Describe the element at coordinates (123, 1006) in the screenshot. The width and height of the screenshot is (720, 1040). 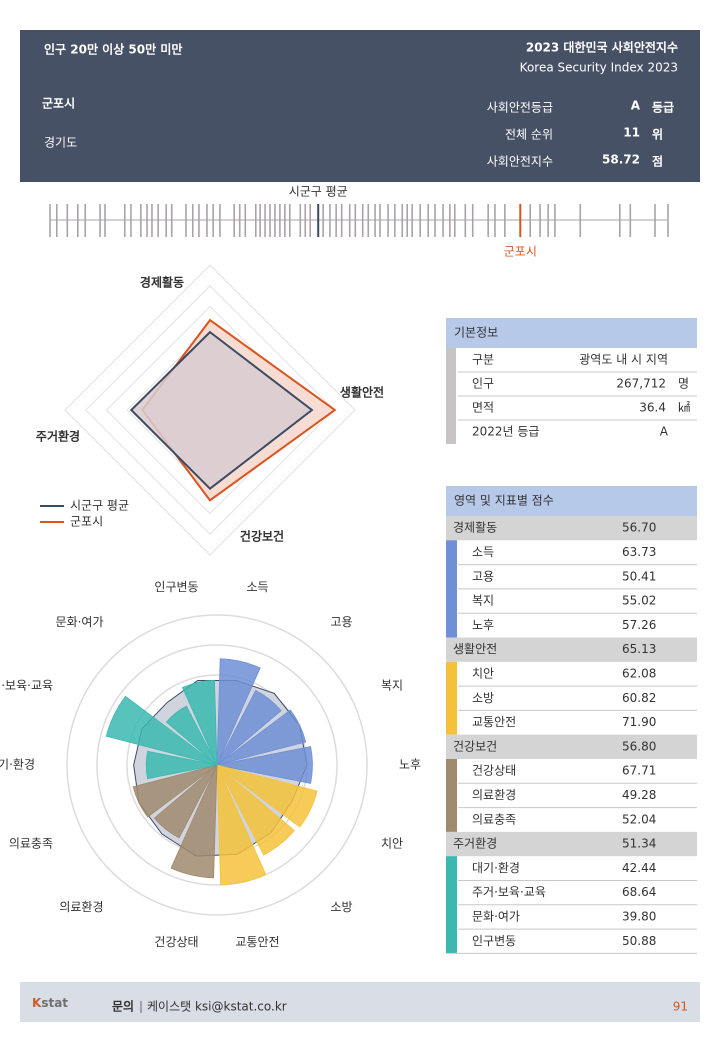
I see `contact-label: 문의` at that location.